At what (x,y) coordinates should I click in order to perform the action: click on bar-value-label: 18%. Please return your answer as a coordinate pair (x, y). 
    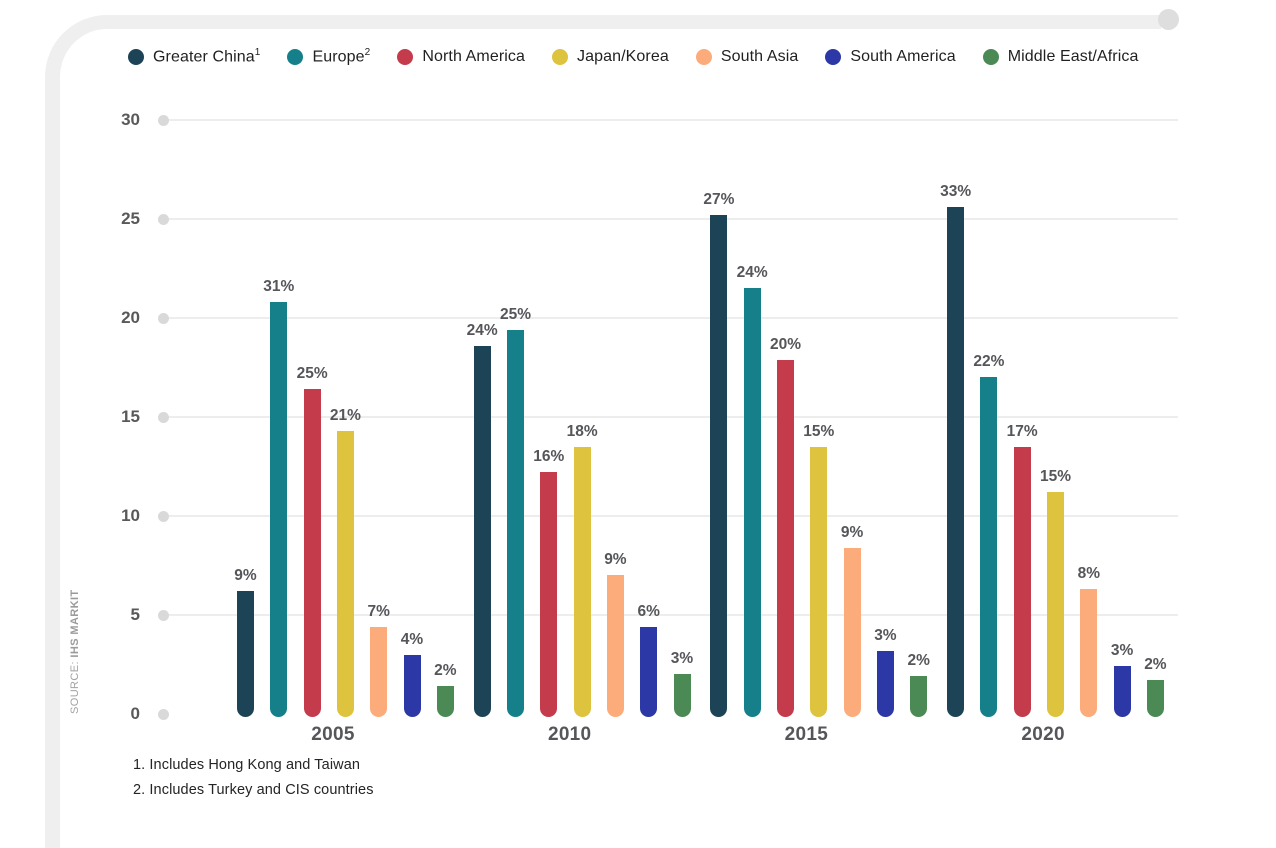
    Looking at the image, I should click on (582, 431).